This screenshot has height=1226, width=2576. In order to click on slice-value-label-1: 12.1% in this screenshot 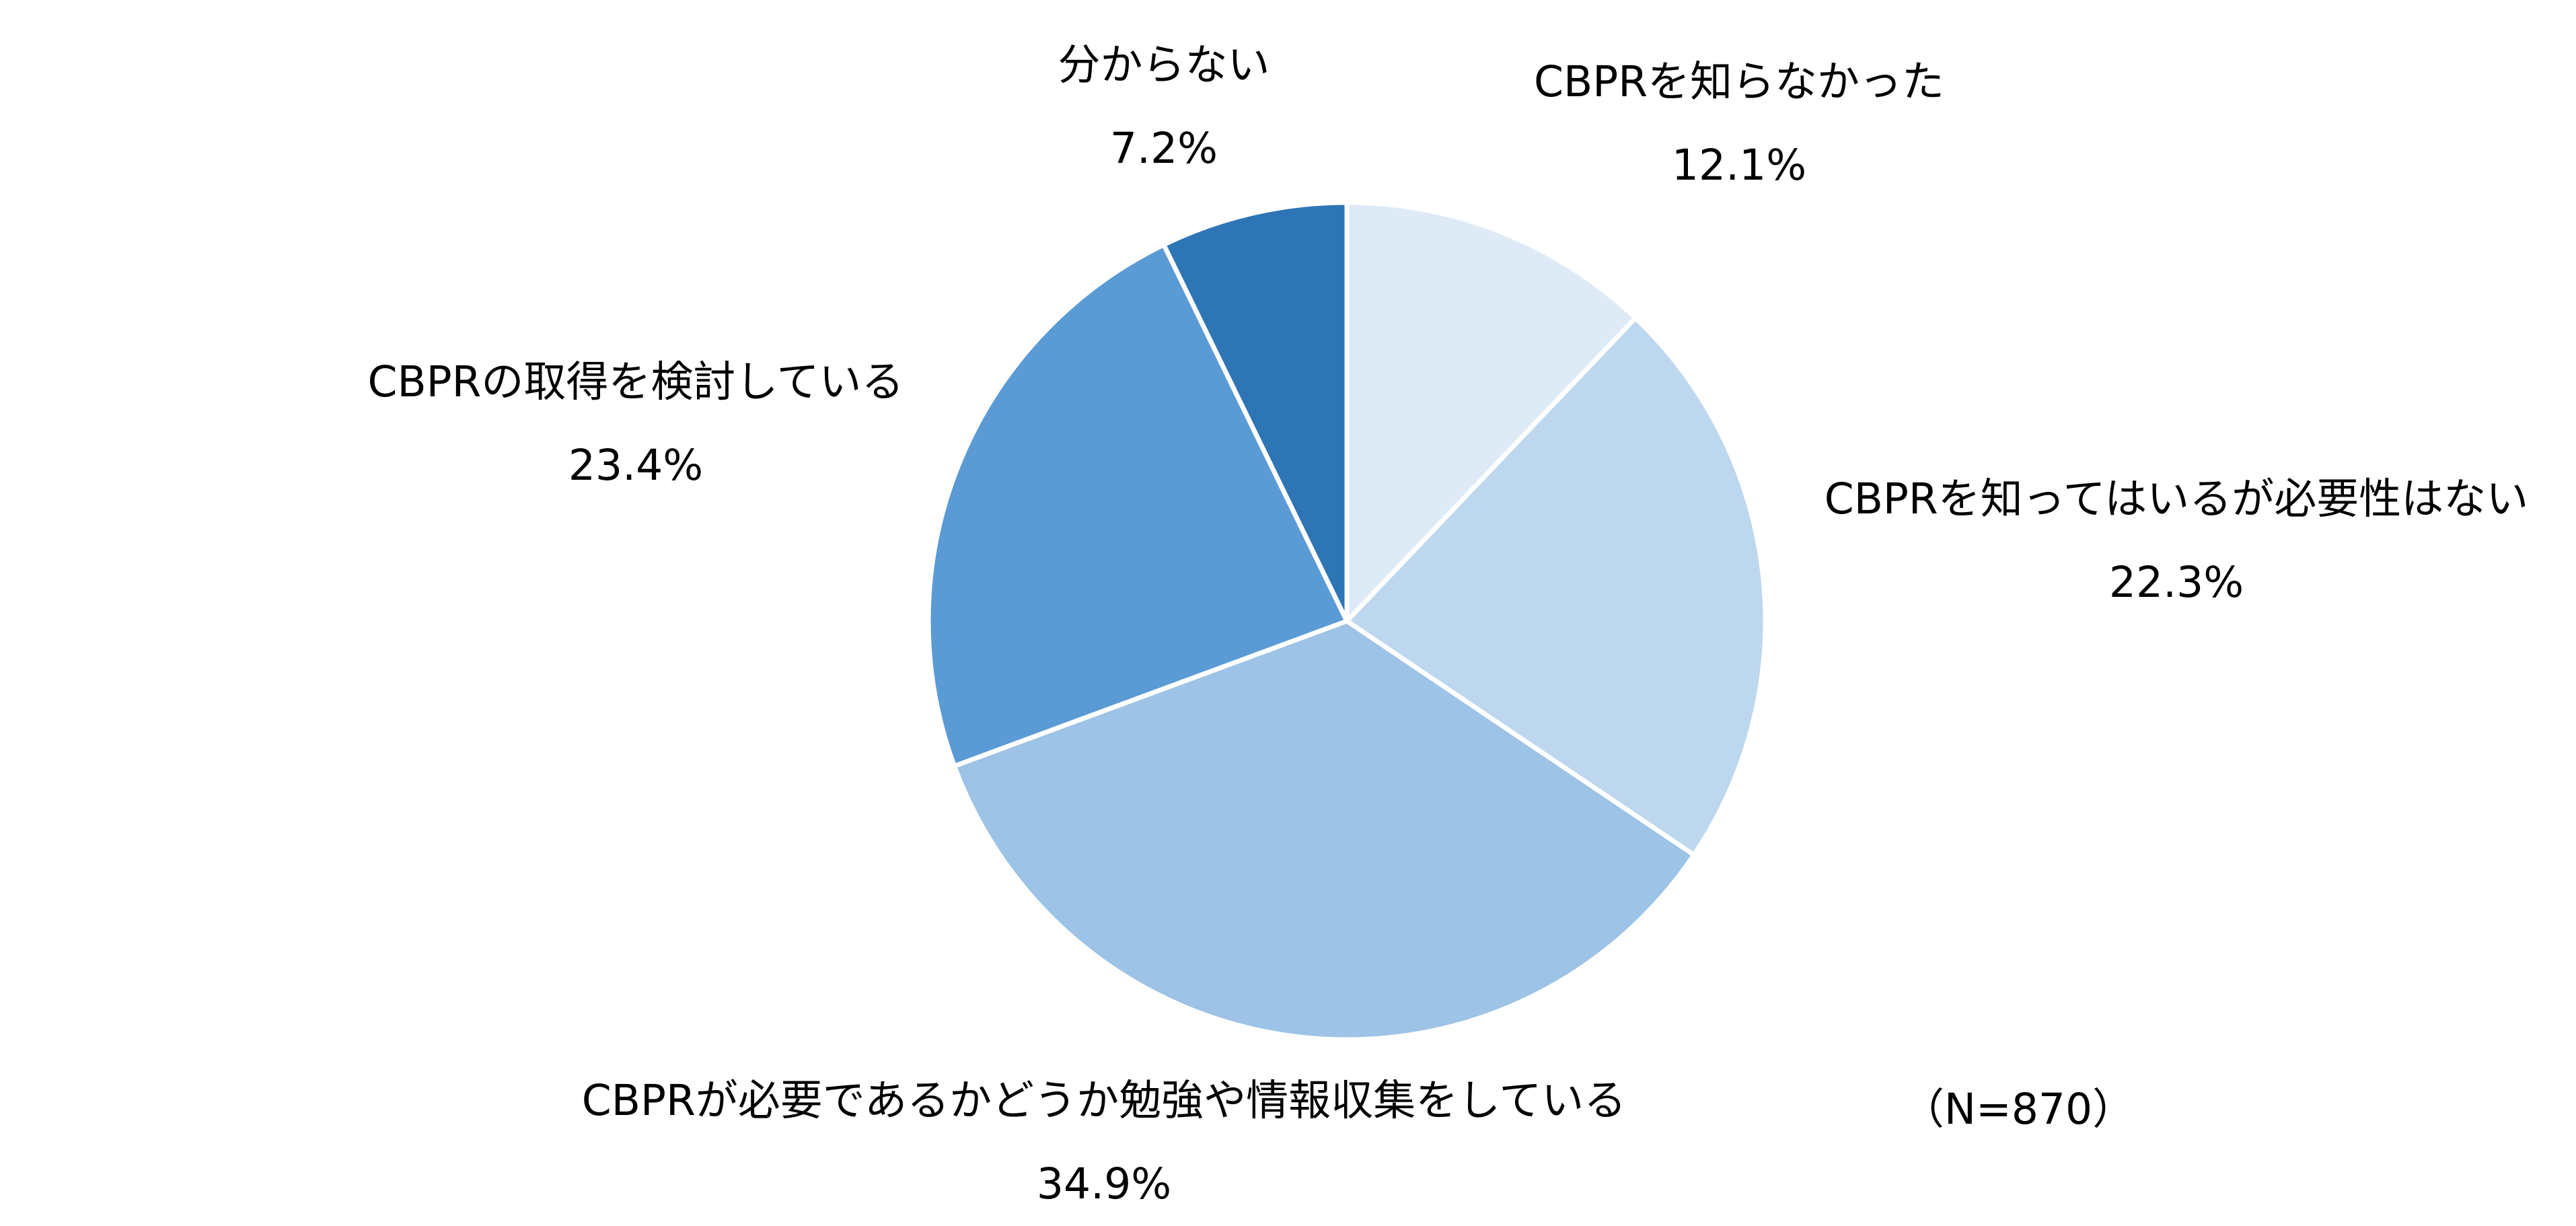, I will do `click(1739, 165)`.